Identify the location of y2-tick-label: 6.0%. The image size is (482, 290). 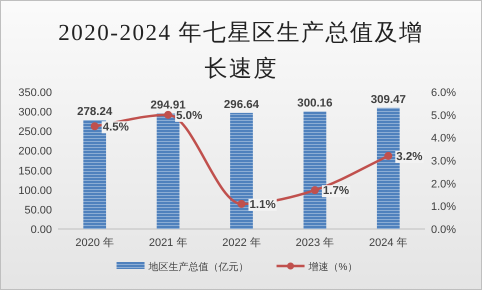
(443, 93).